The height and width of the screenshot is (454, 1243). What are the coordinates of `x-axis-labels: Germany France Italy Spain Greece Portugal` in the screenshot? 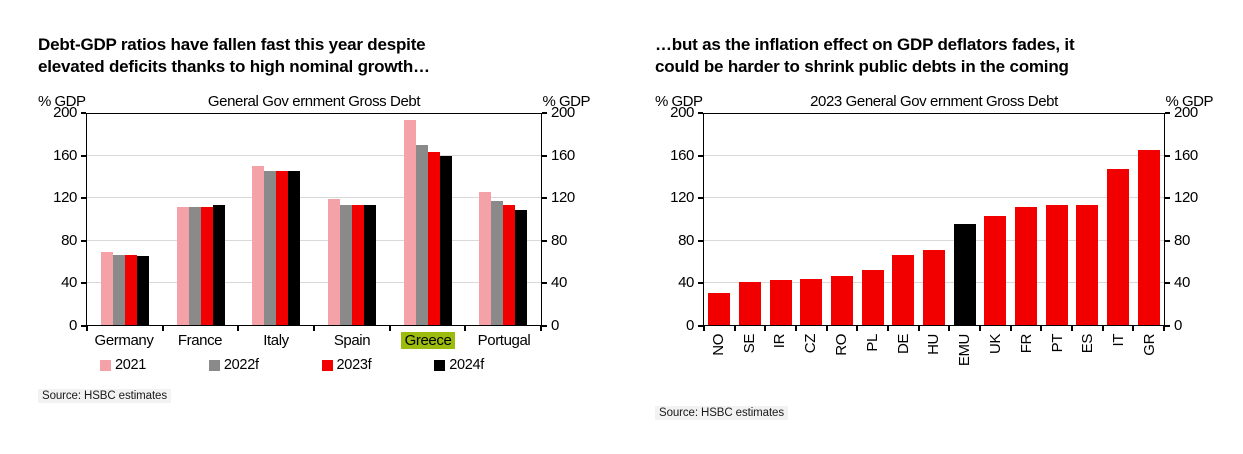 It's located at (314, 337).